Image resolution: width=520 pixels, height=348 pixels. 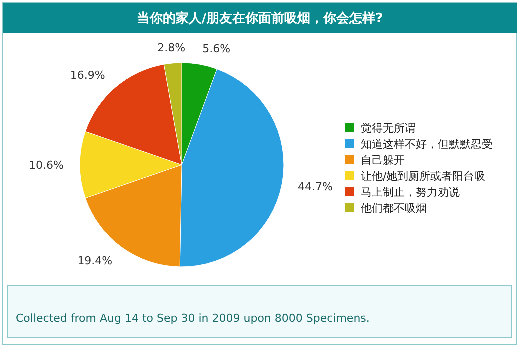 I want to click on data-label: 44.7%, so click(x=315, y=187).